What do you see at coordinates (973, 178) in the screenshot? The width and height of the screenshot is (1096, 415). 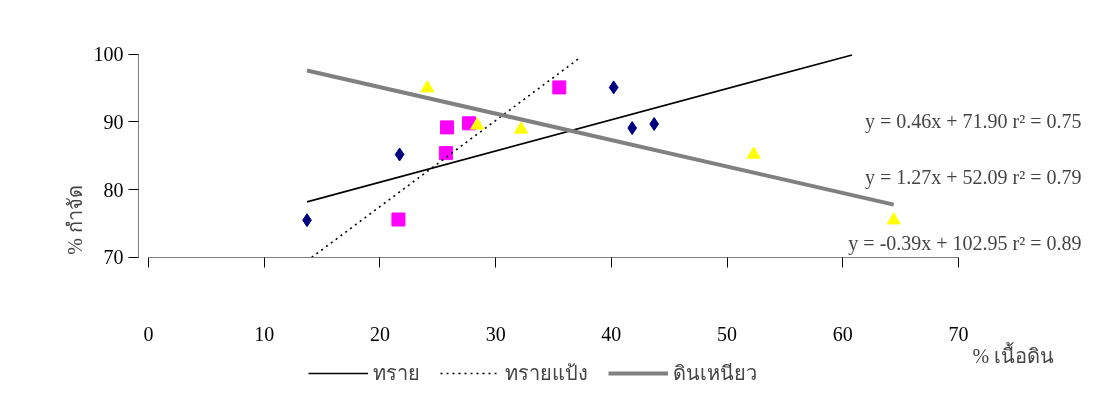 I see `annotation: y = 1.27x + 52.09 r² = 0.79` at bounding box center [973, 178].